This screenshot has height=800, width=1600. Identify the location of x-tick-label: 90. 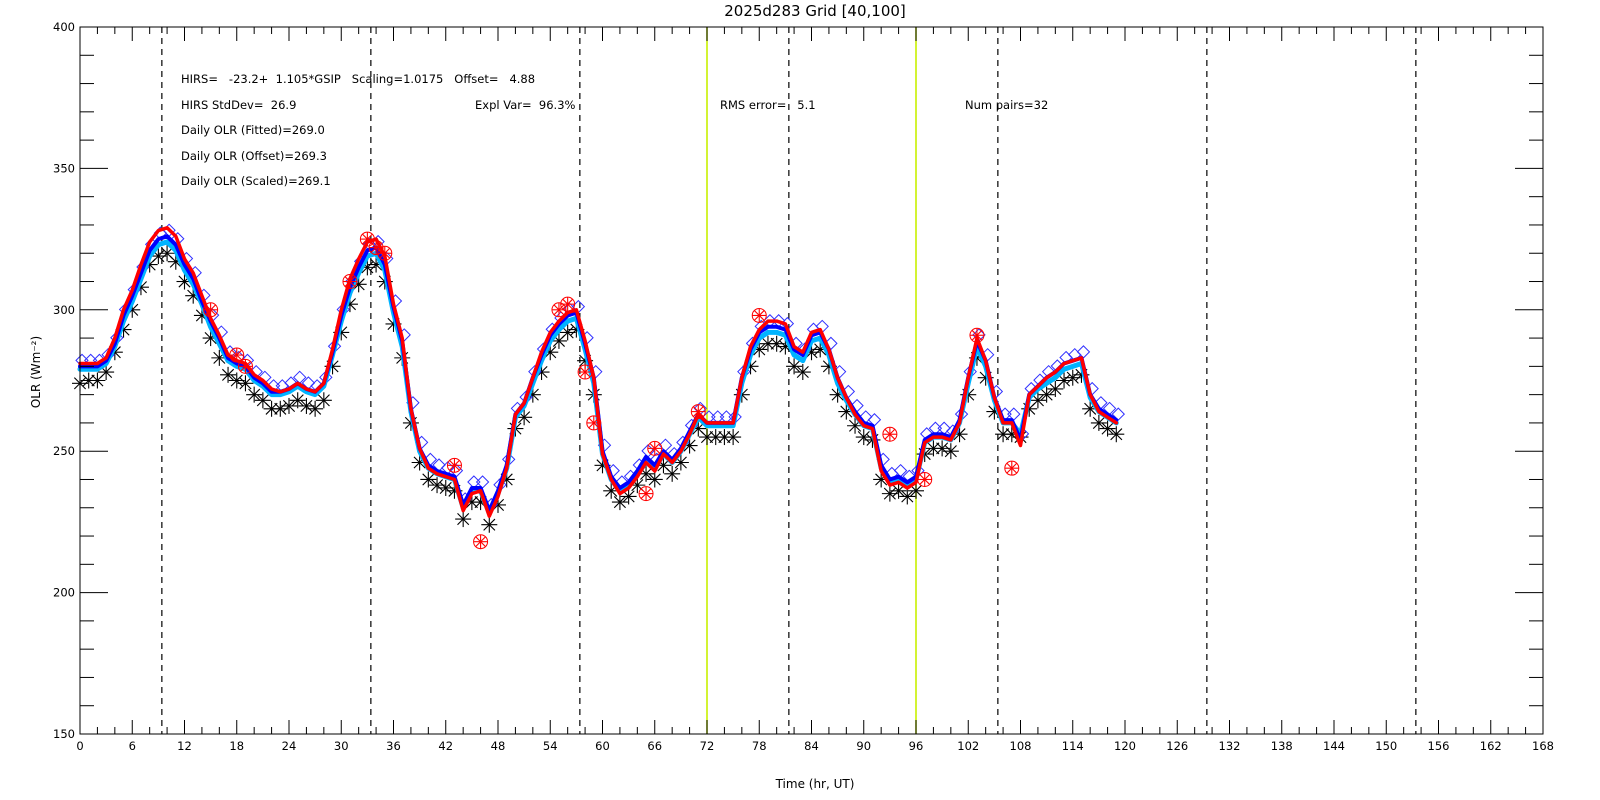
(863, 746).